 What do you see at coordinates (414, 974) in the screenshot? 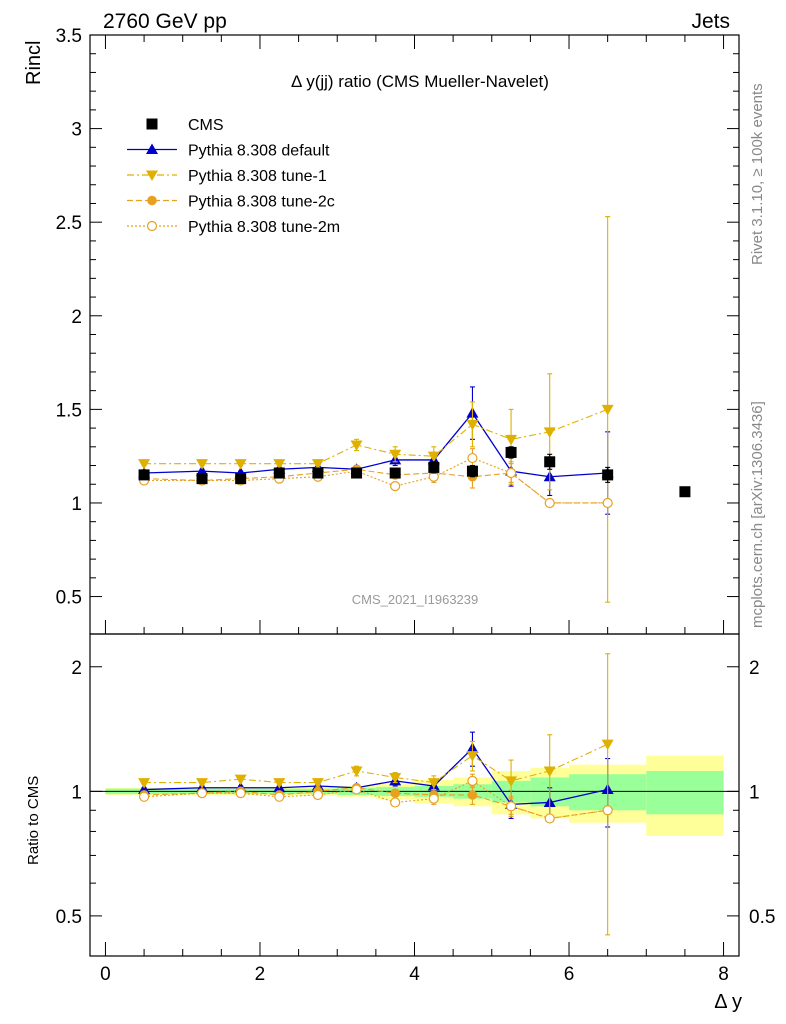
I see `x-tick-label: 4` at bounding box center [414, 974].